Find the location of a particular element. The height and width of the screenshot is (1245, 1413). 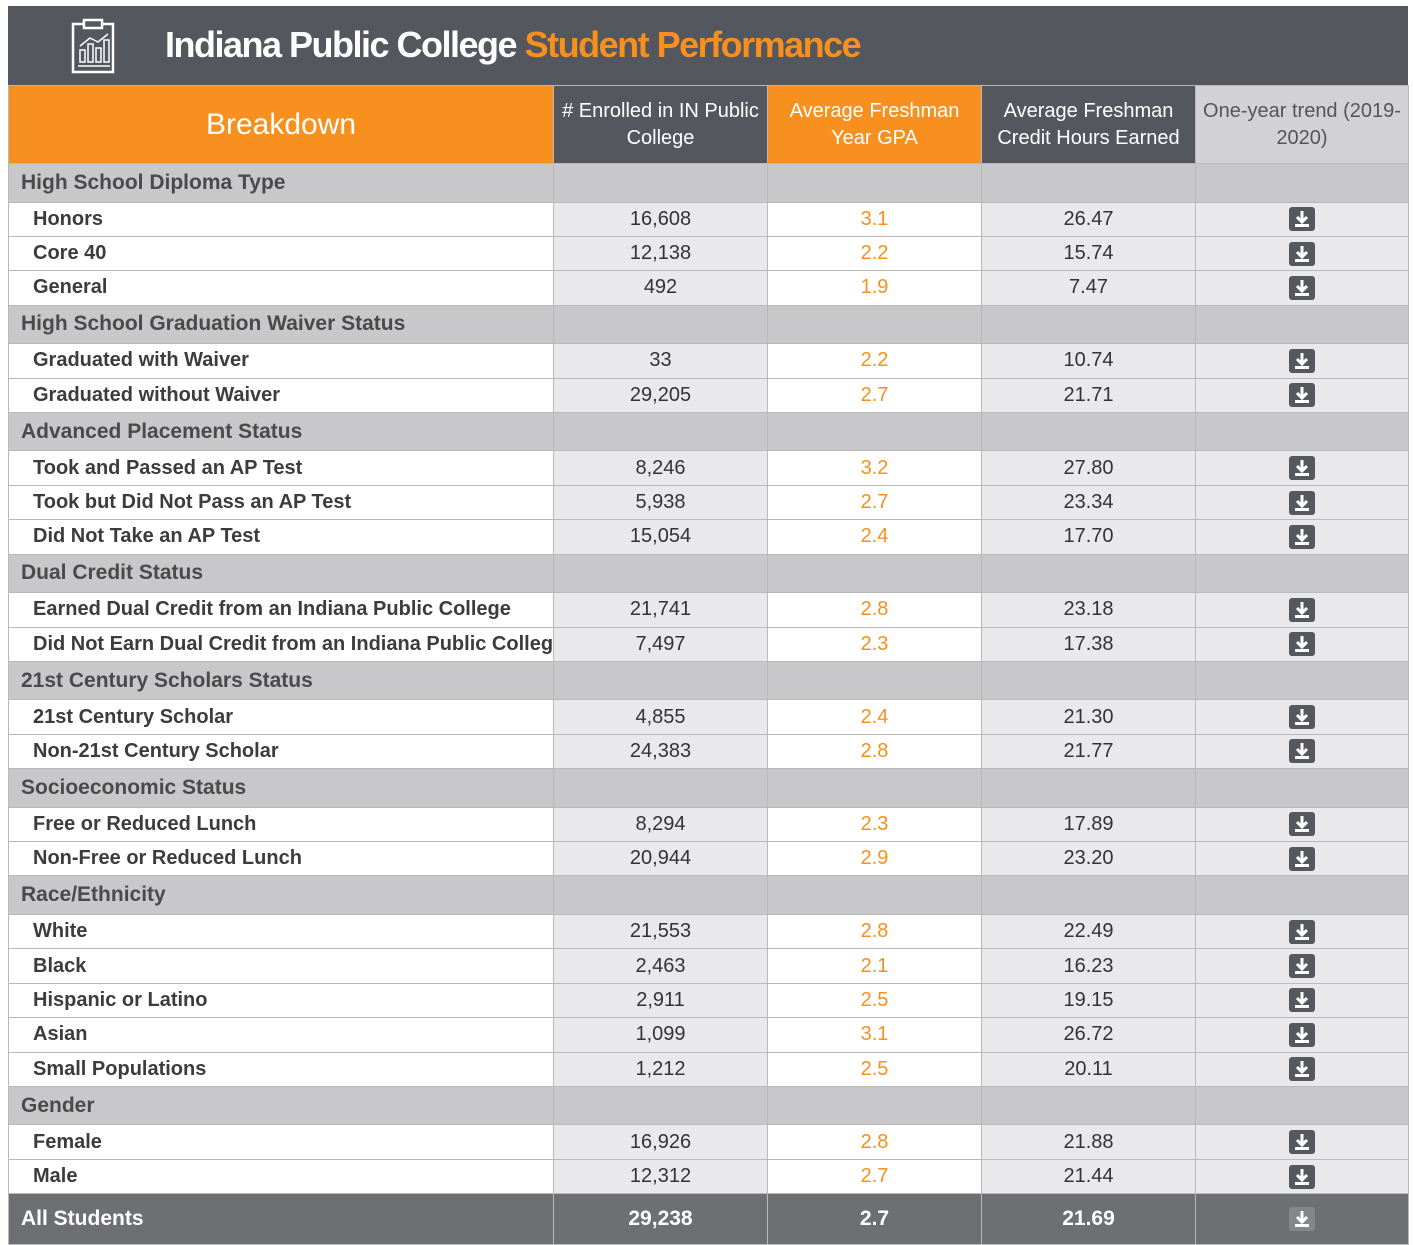

cell-enrolled: 8,294 is located at coordinates (660, 824).